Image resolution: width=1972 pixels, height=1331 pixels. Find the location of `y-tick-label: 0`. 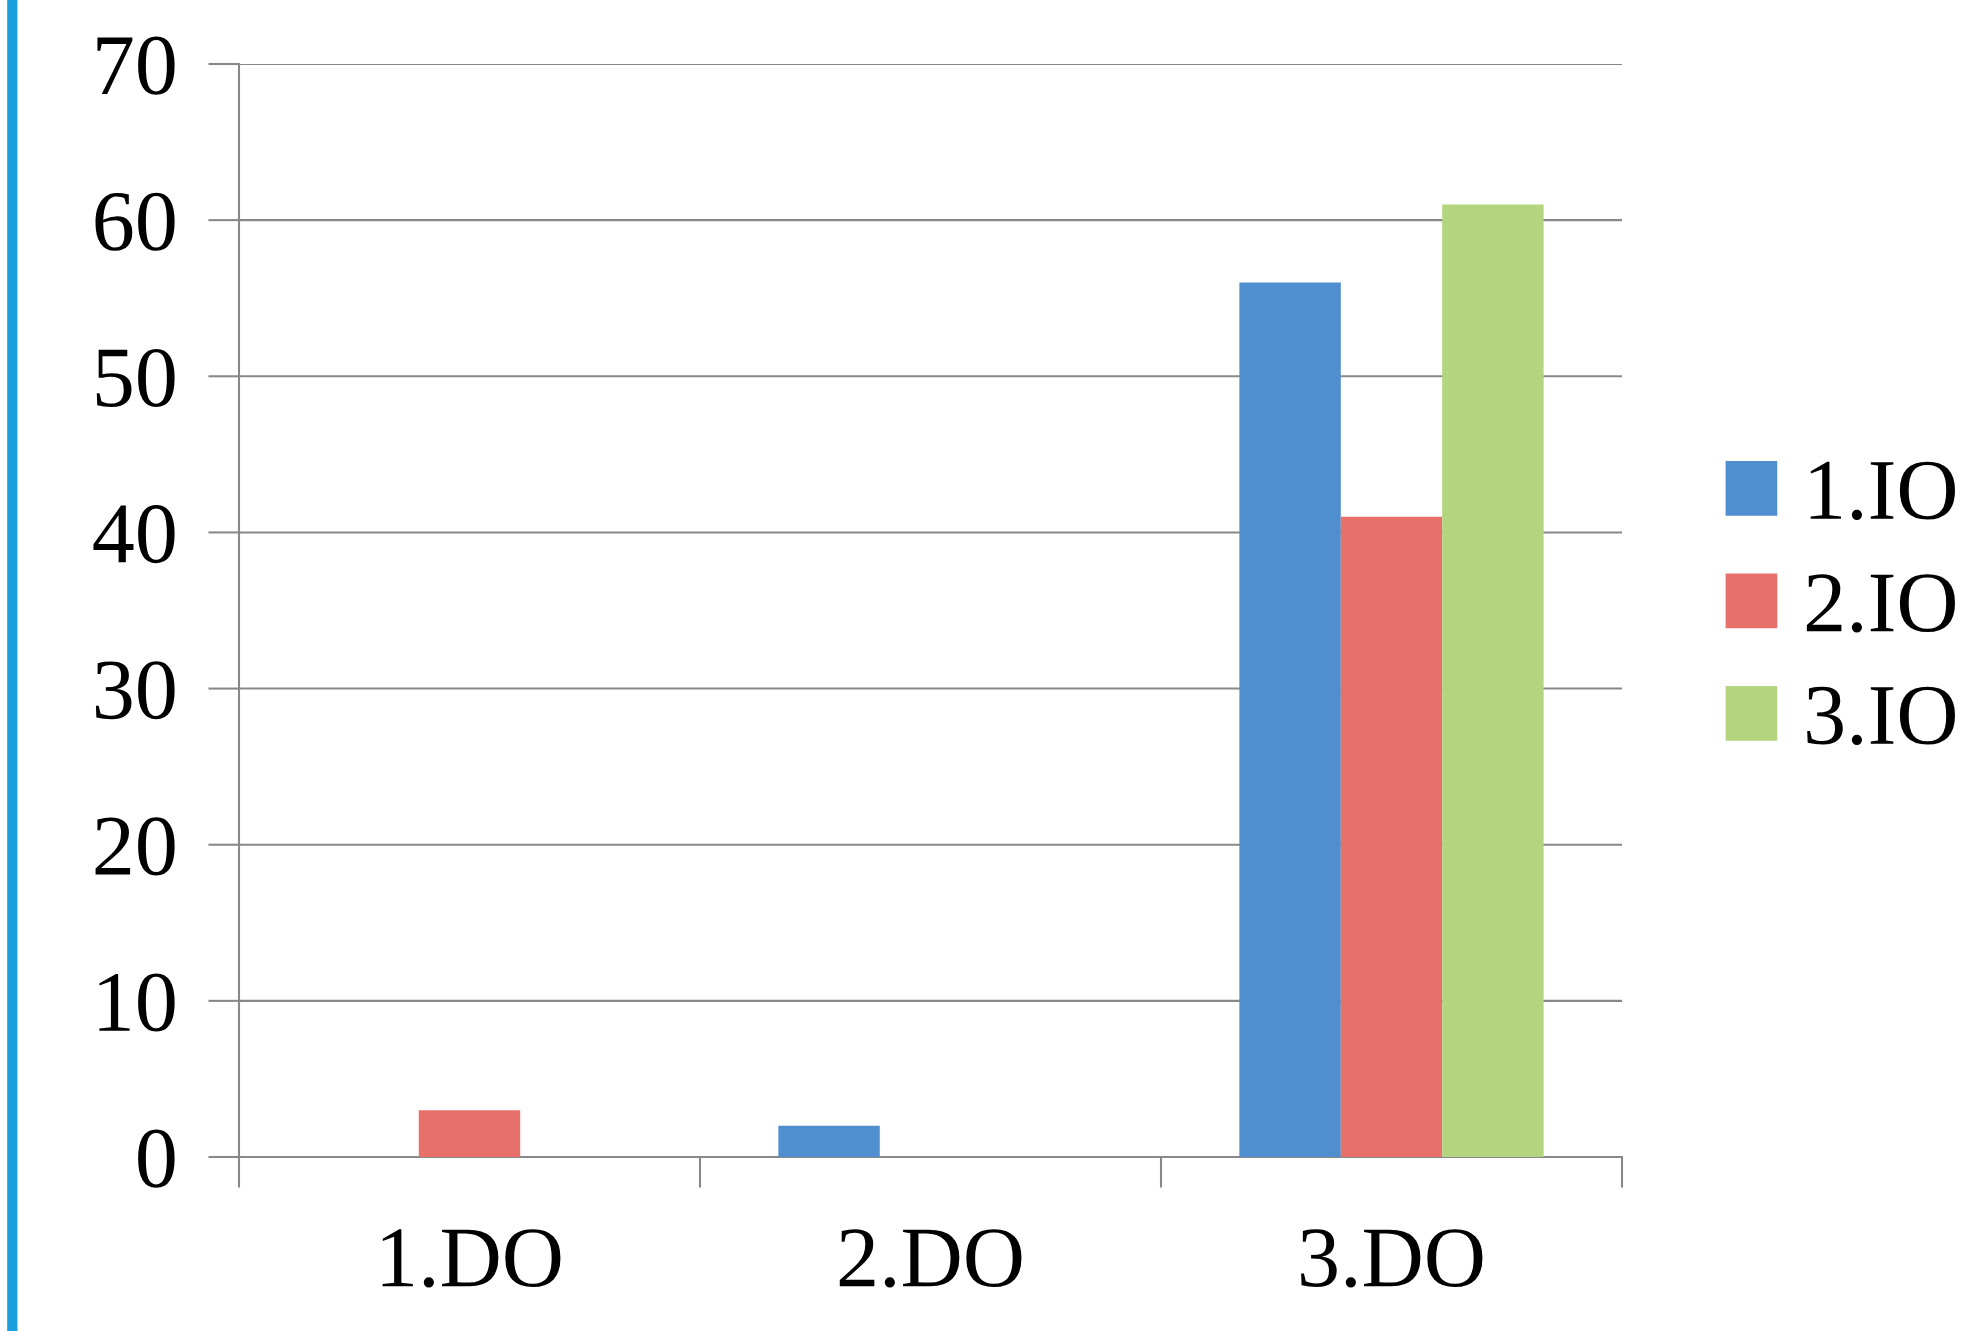

y-tick-label: 0 is located at coordinates (156, 1158).